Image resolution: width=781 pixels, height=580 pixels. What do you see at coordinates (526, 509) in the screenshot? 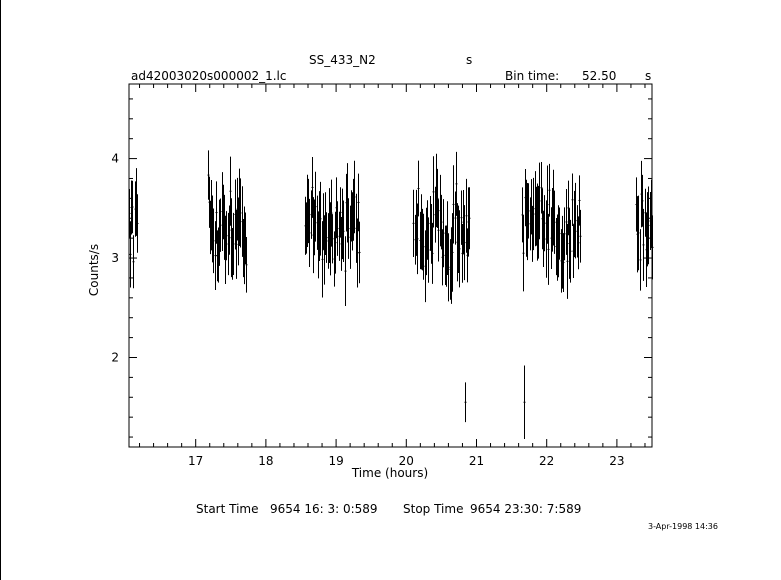
I see `stop-time-value: 9654 23:30: 7:589` at bounding box center [526, 509].